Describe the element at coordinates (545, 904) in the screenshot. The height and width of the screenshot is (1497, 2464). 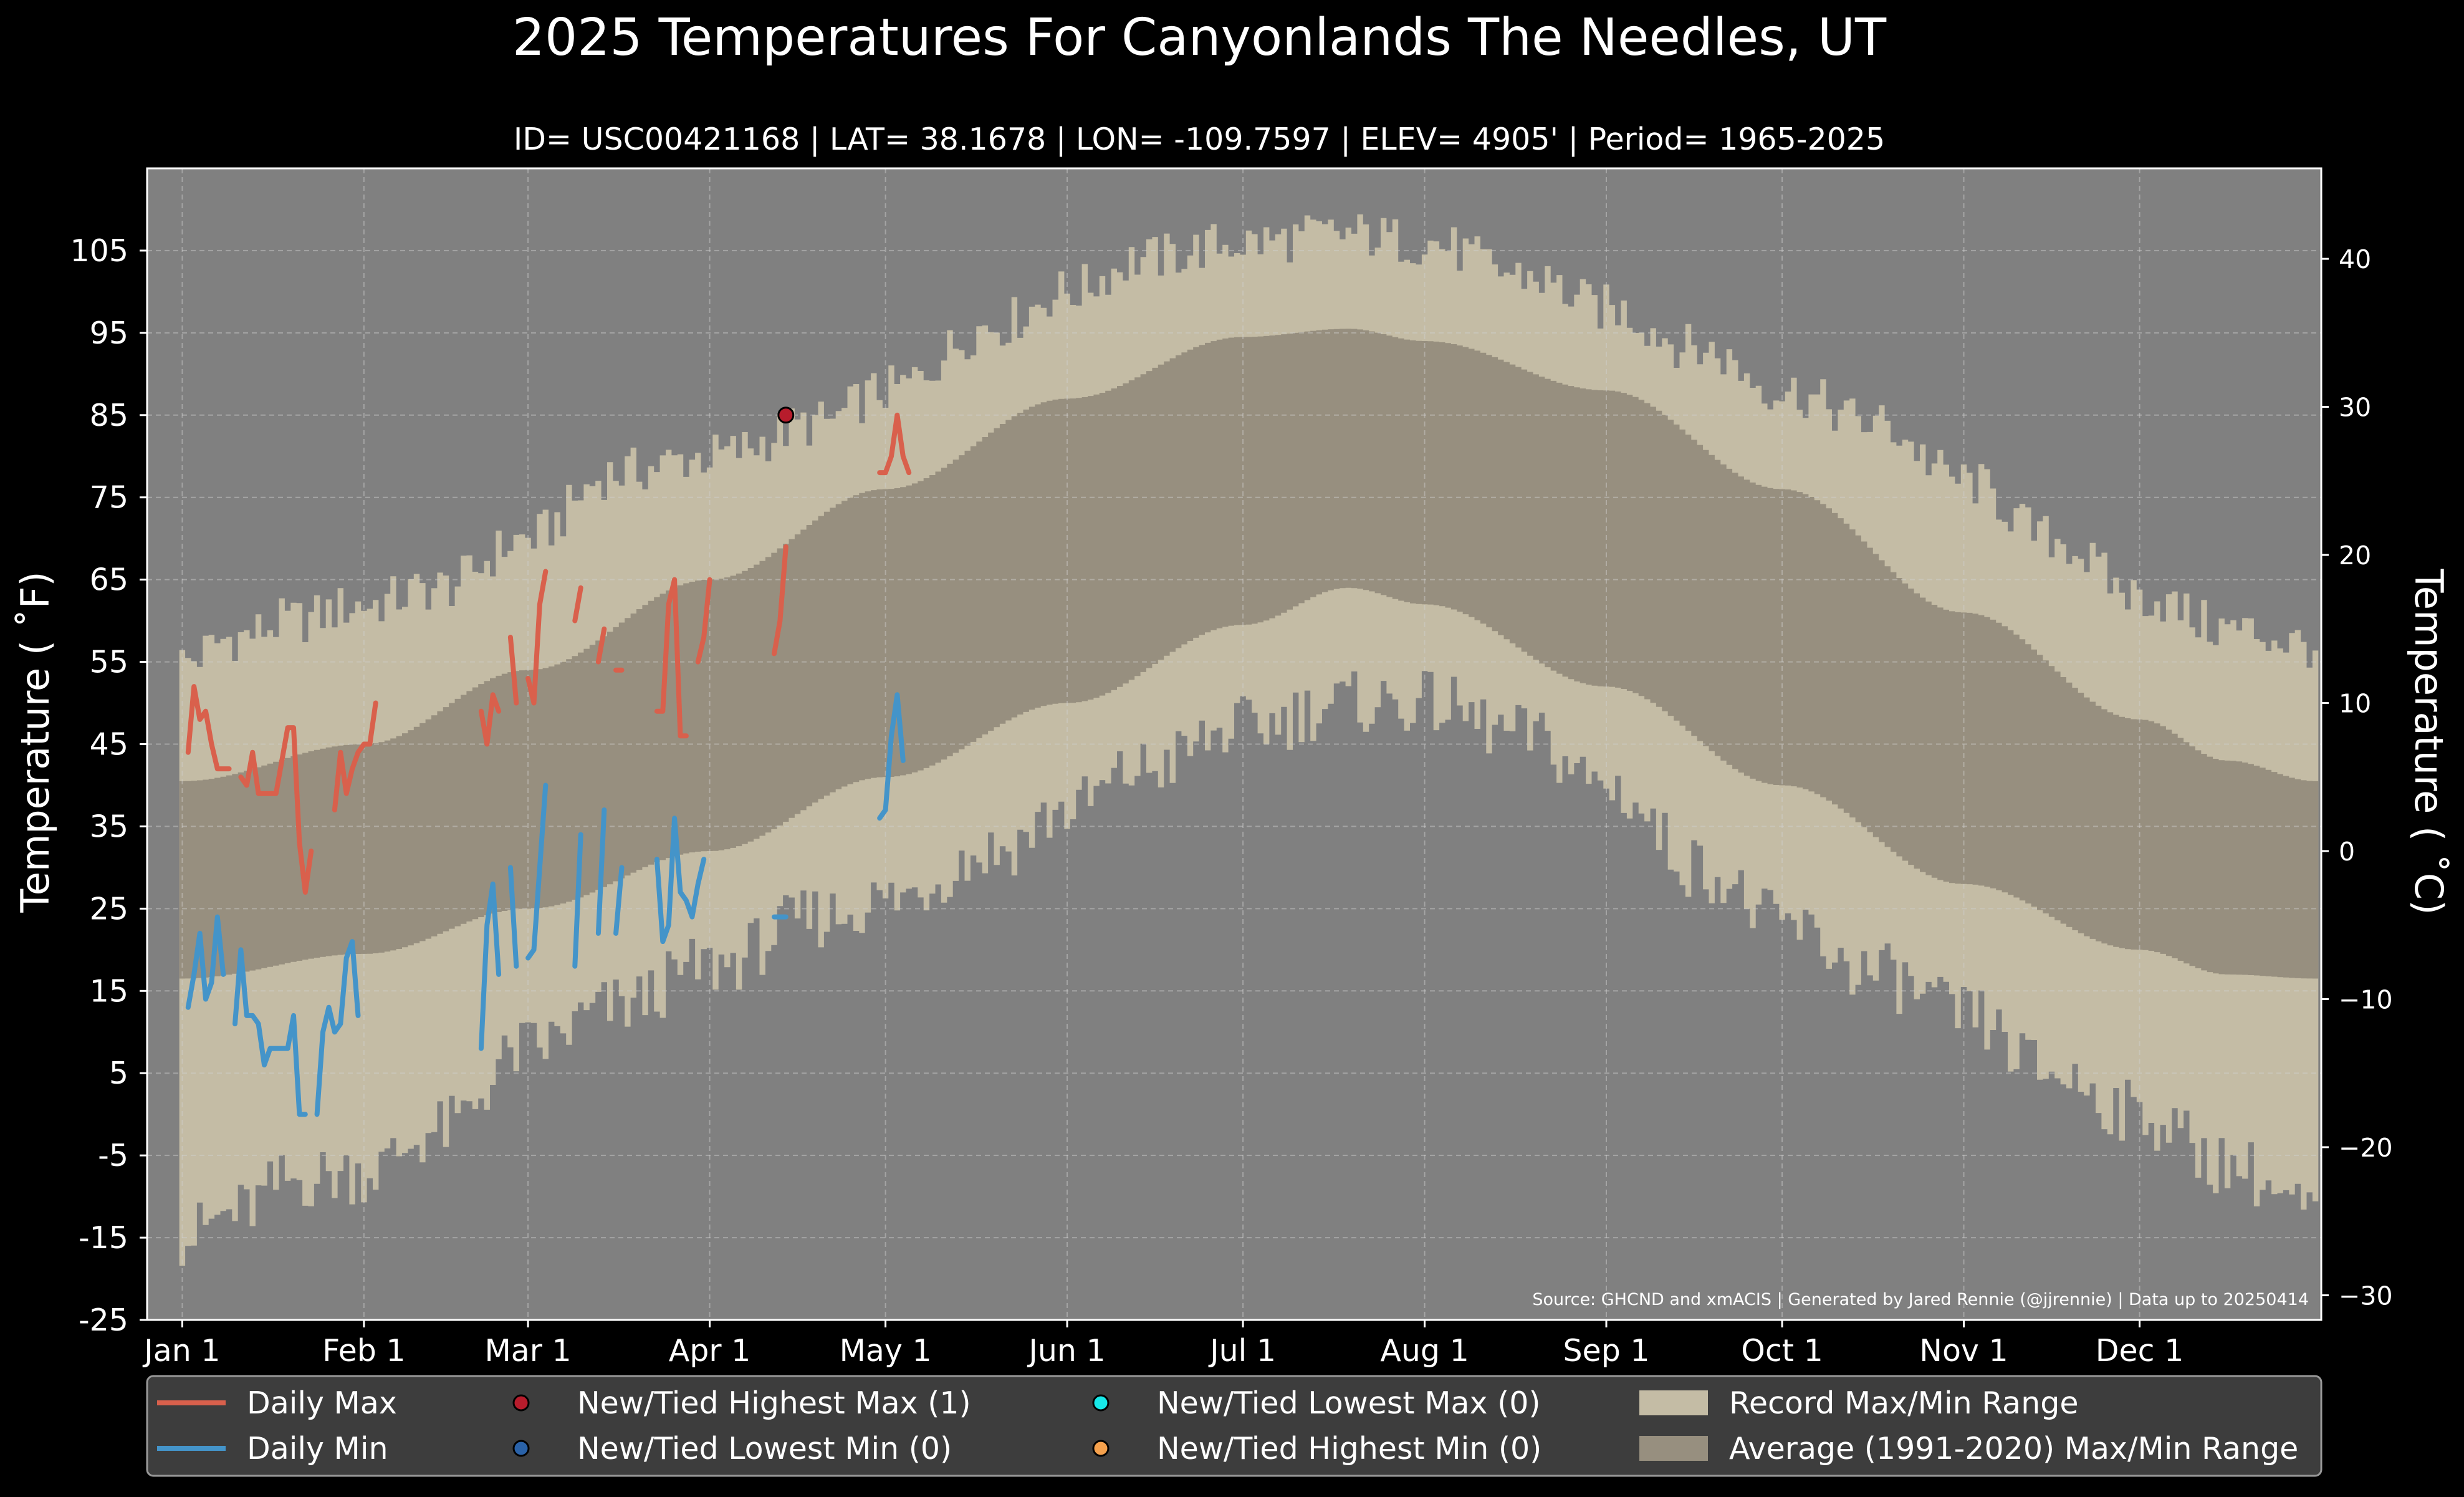
I see `daily-min-line` at that location.